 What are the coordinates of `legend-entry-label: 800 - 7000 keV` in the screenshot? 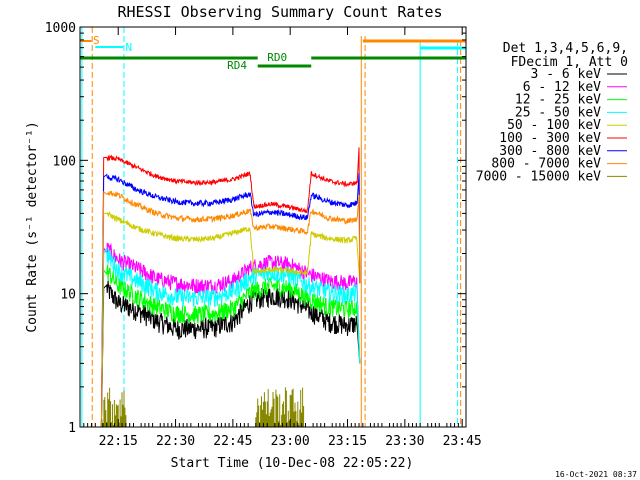 It's located at (546, 164).